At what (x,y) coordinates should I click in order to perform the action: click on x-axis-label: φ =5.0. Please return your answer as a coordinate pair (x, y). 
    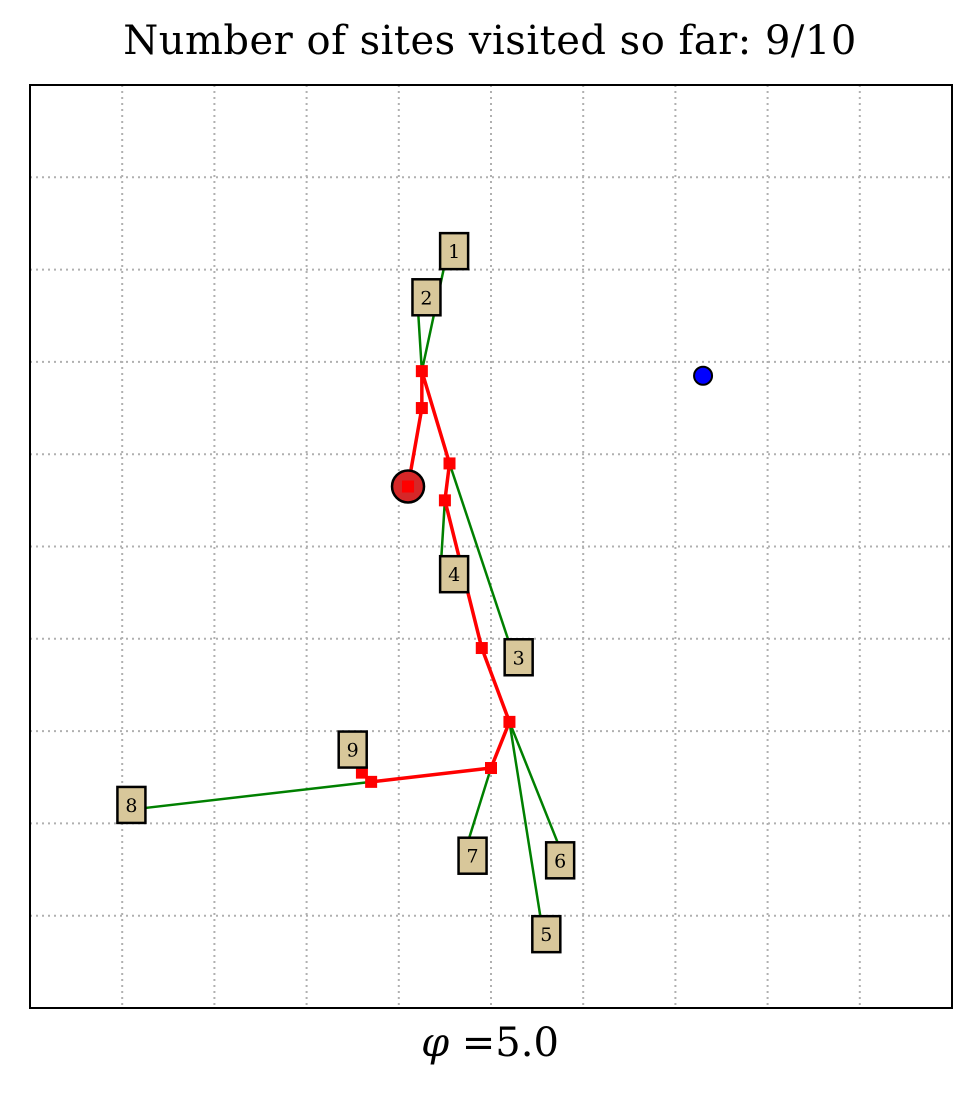
    Looking at the image, I should click on (490, 1043).